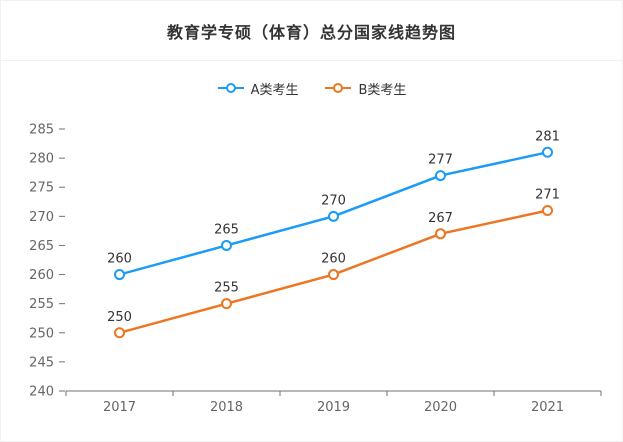  What do you see at coordinates (119, 407) in the screenshot?
I see `x-axis-label: 2017` at bounding box center [119, 407].